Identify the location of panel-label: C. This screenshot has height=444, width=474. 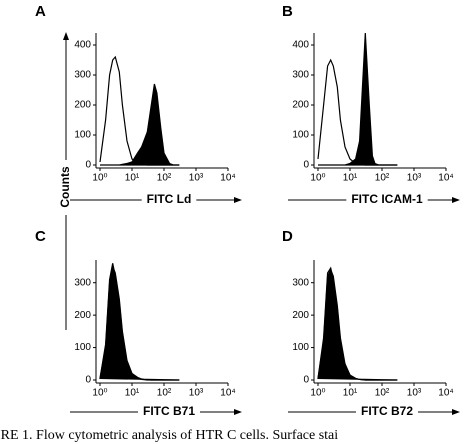
(40, 236).